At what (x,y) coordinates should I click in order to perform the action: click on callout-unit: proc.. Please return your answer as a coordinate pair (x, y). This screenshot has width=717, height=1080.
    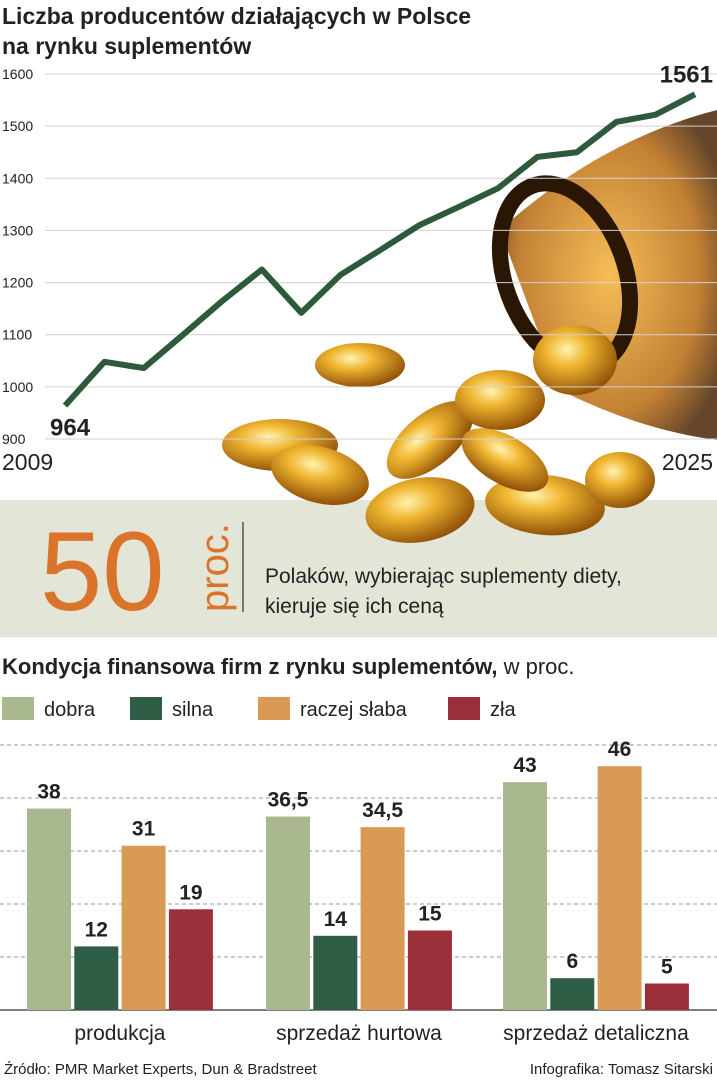
    Looking at the image, I should click on (215, 567).